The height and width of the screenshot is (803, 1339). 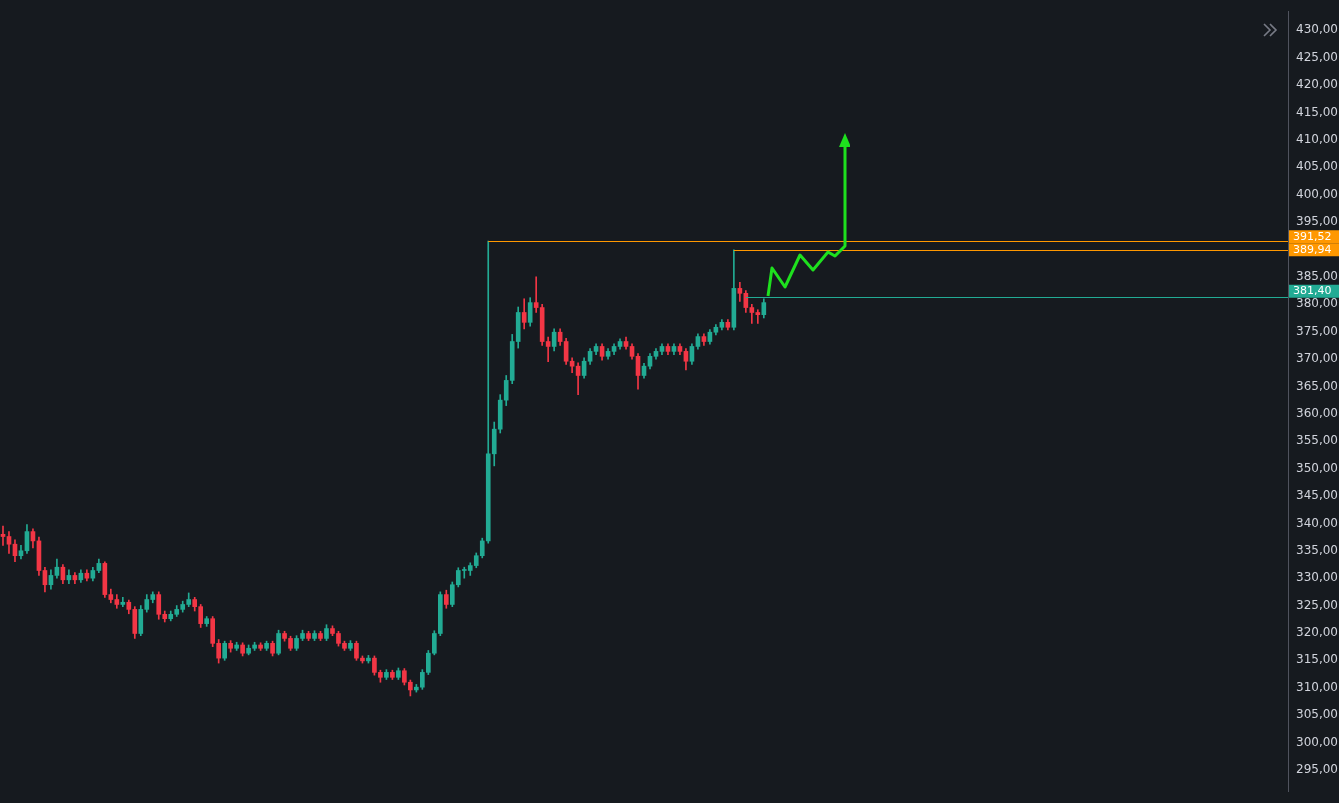 What do you see at coordinates (1312, 291) in the screenshot?
I see `ref-line-label: 381,40` at bounding box center [1312, 291].